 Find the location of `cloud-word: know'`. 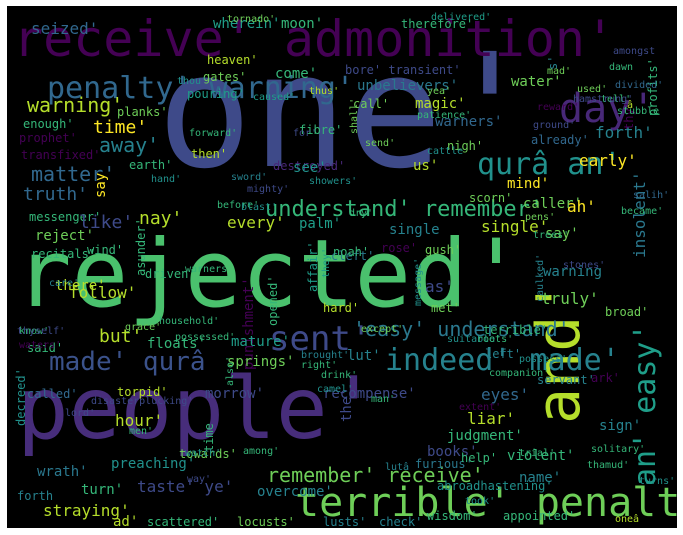

cloud-word: know' is located at coordinates (34, 331).